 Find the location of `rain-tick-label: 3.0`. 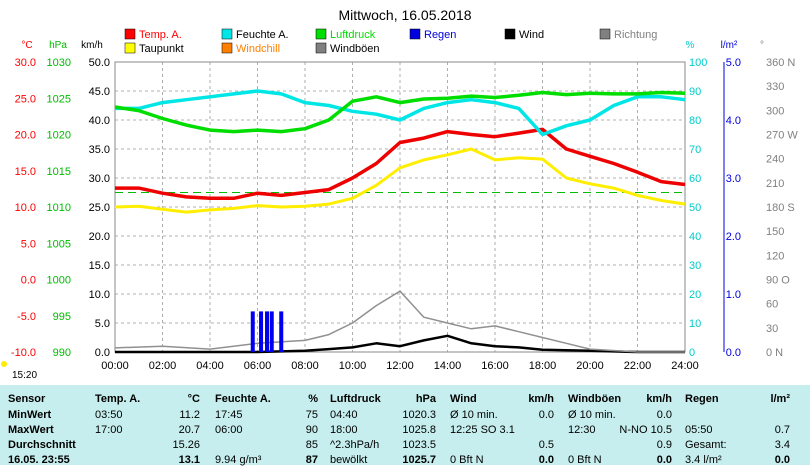

rain-tick-label: 3.0 is located at coordinates (733, 179).